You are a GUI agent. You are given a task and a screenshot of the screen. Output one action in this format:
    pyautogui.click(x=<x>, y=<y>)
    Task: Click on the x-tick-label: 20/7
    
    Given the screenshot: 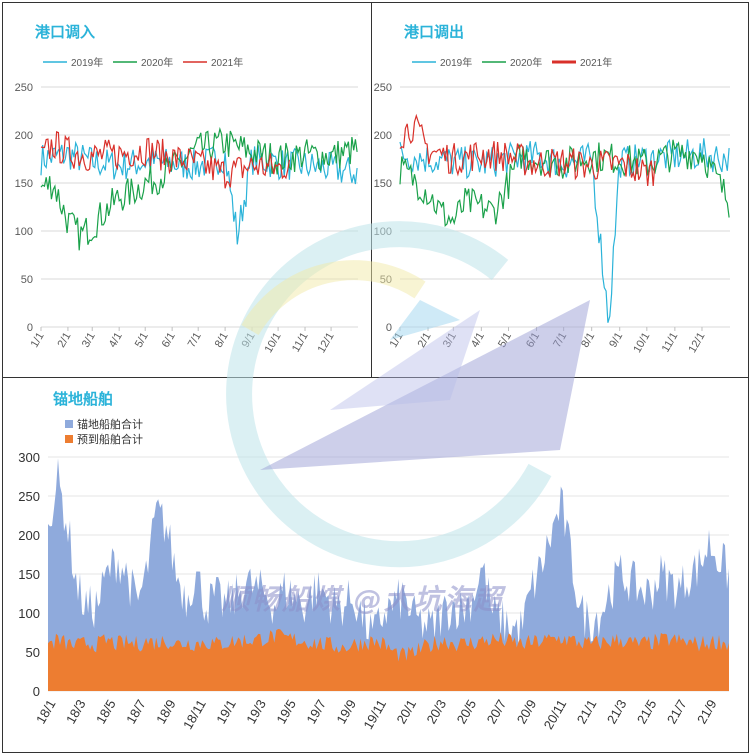 What is the action you would take?
    pyautogui.click(x=497, y=711)
    